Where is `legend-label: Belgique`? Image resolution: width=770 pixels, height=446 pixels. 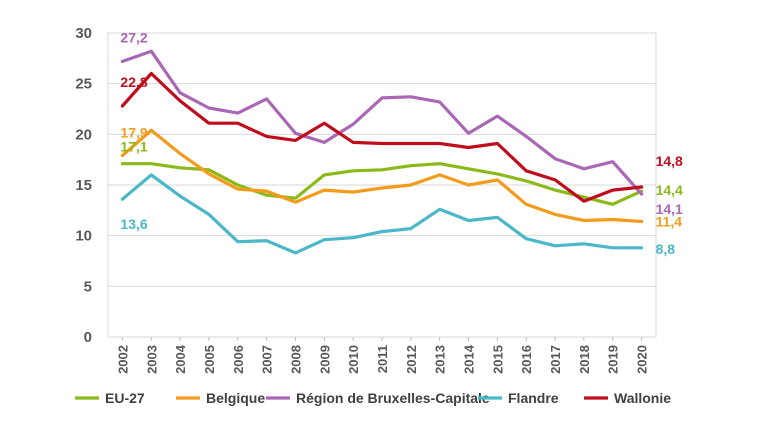
legend-label: Belgique is located at coordinates (235, 398).